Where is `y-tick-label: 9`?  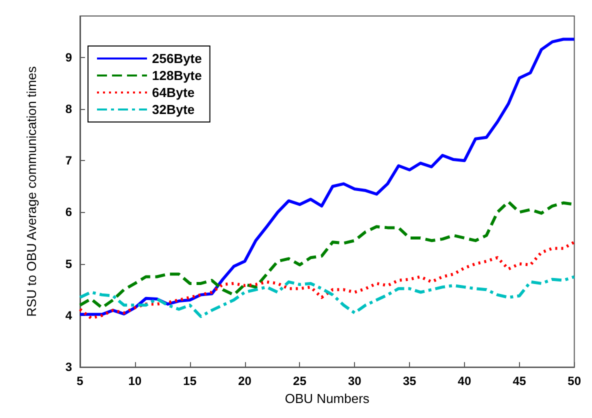
y-tick-label: 9 is located at coordinates (68, 57).